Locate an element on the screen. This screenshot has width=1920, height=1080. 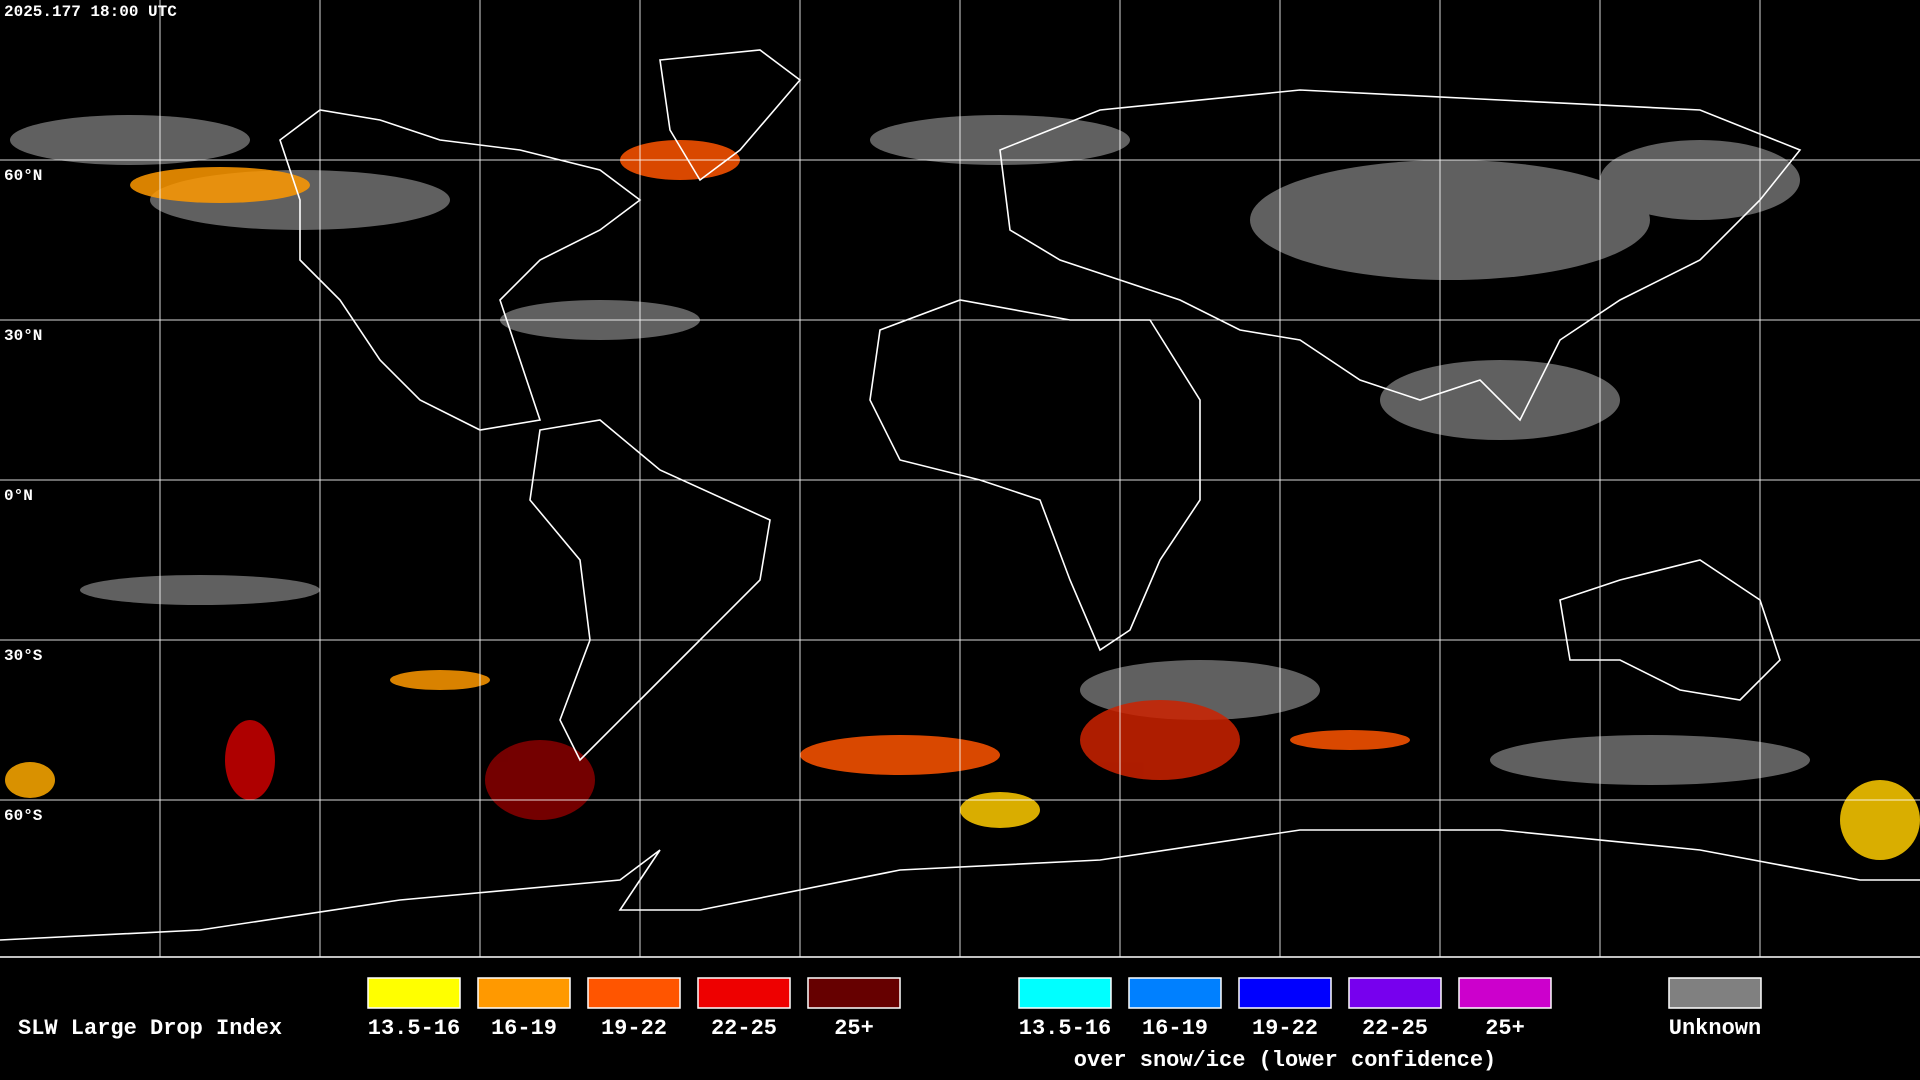
legend-label: Unknown is located at coordinates (1715, 1028).